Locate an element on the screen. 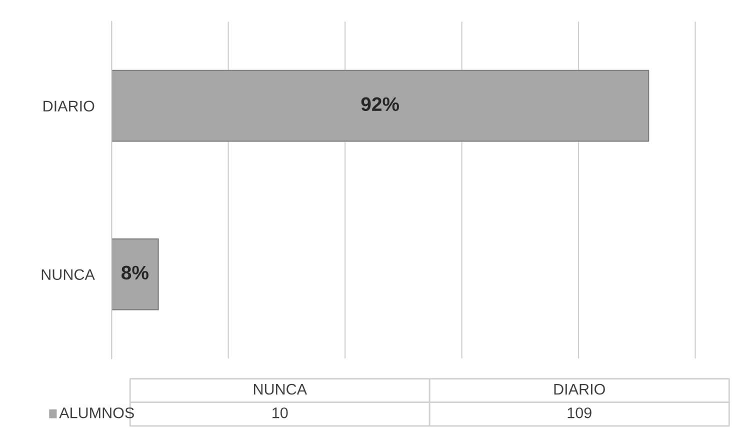  text: 10 is located at coordinates (280, 412).